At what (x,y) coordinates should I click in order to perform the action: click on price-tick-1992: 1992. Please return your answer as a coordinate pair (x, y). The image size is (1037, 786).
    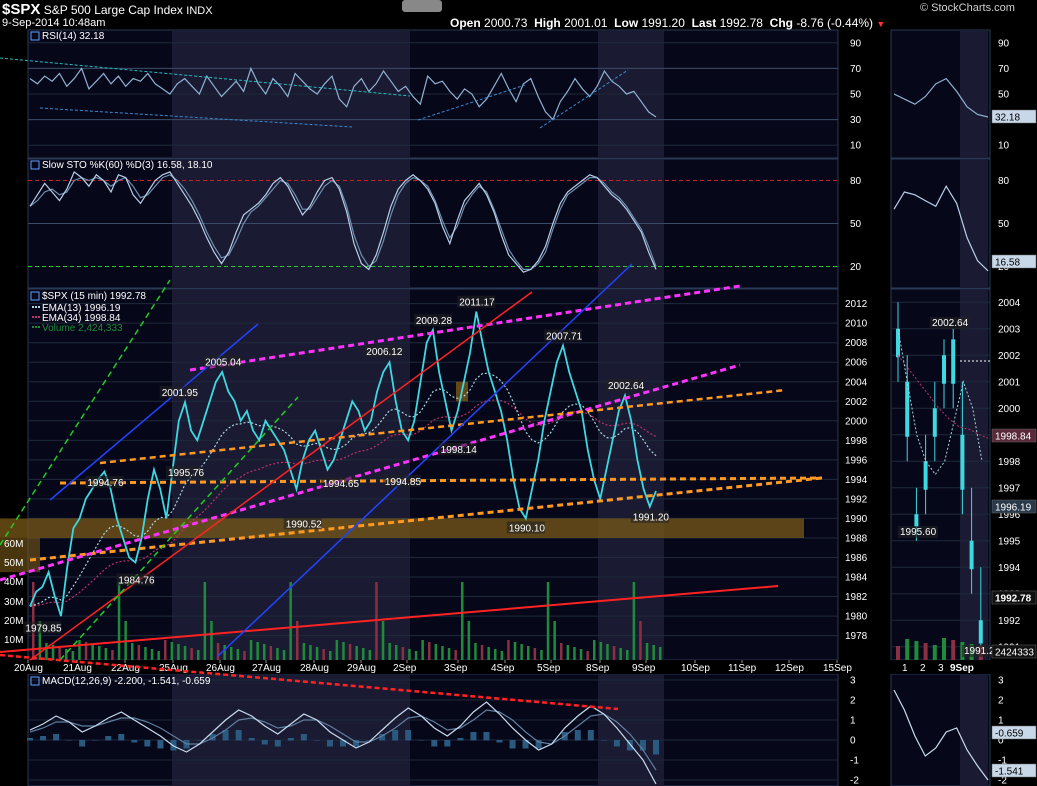
    Looking at the image, I should click on (856, 499).